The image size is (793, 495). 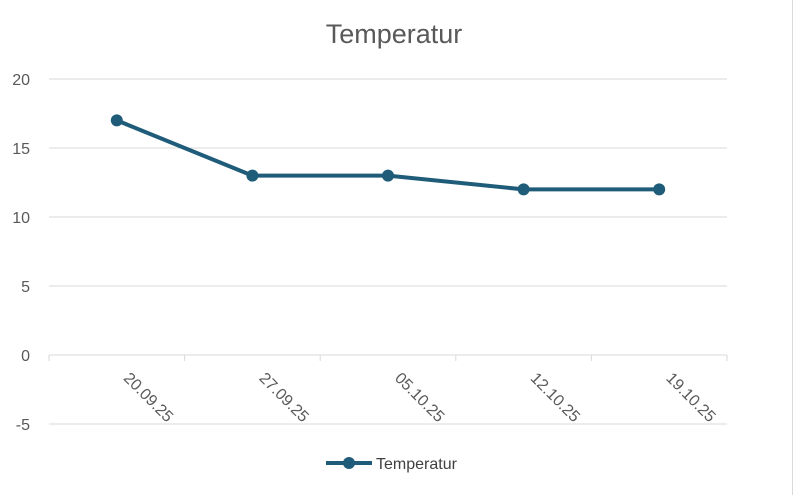 I want to click on legend-marker, so click(x=349, y=463).